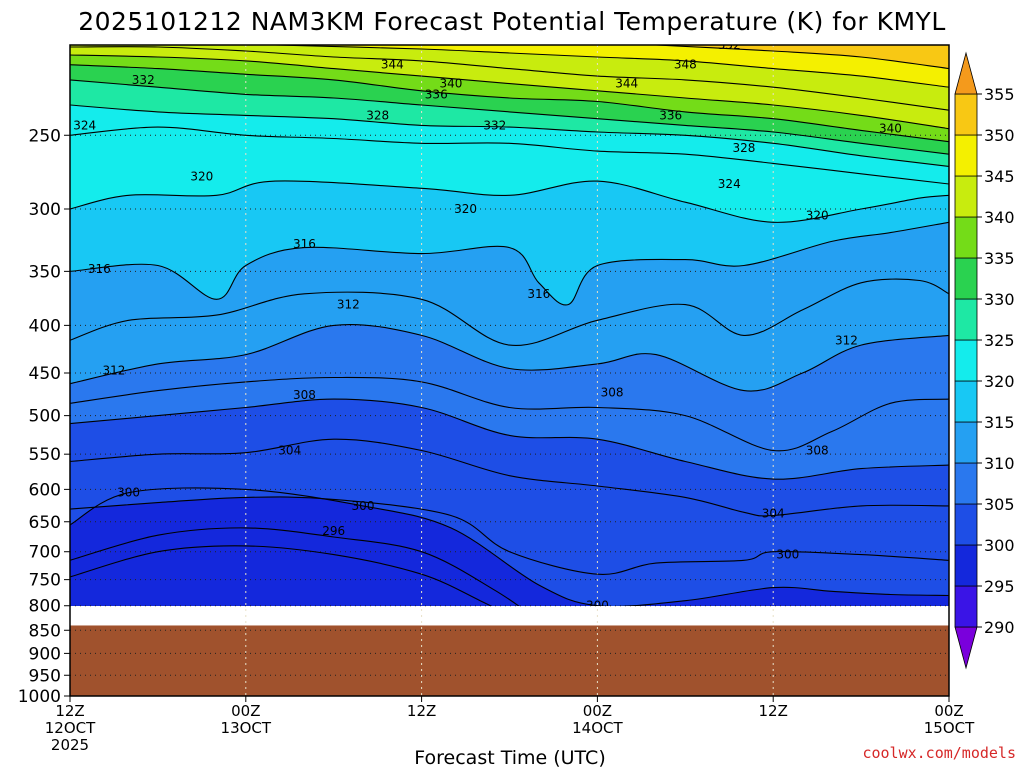  Describe the element at coordinates (626, 84) in the screenshot. I see `contour-label-344: 344` at that location.